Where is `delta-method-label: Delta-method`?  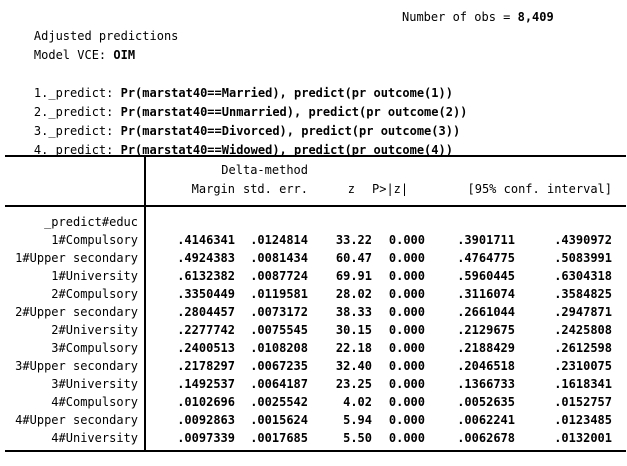 delta-method-label: Delta-method is located at coordinates (264, 170).